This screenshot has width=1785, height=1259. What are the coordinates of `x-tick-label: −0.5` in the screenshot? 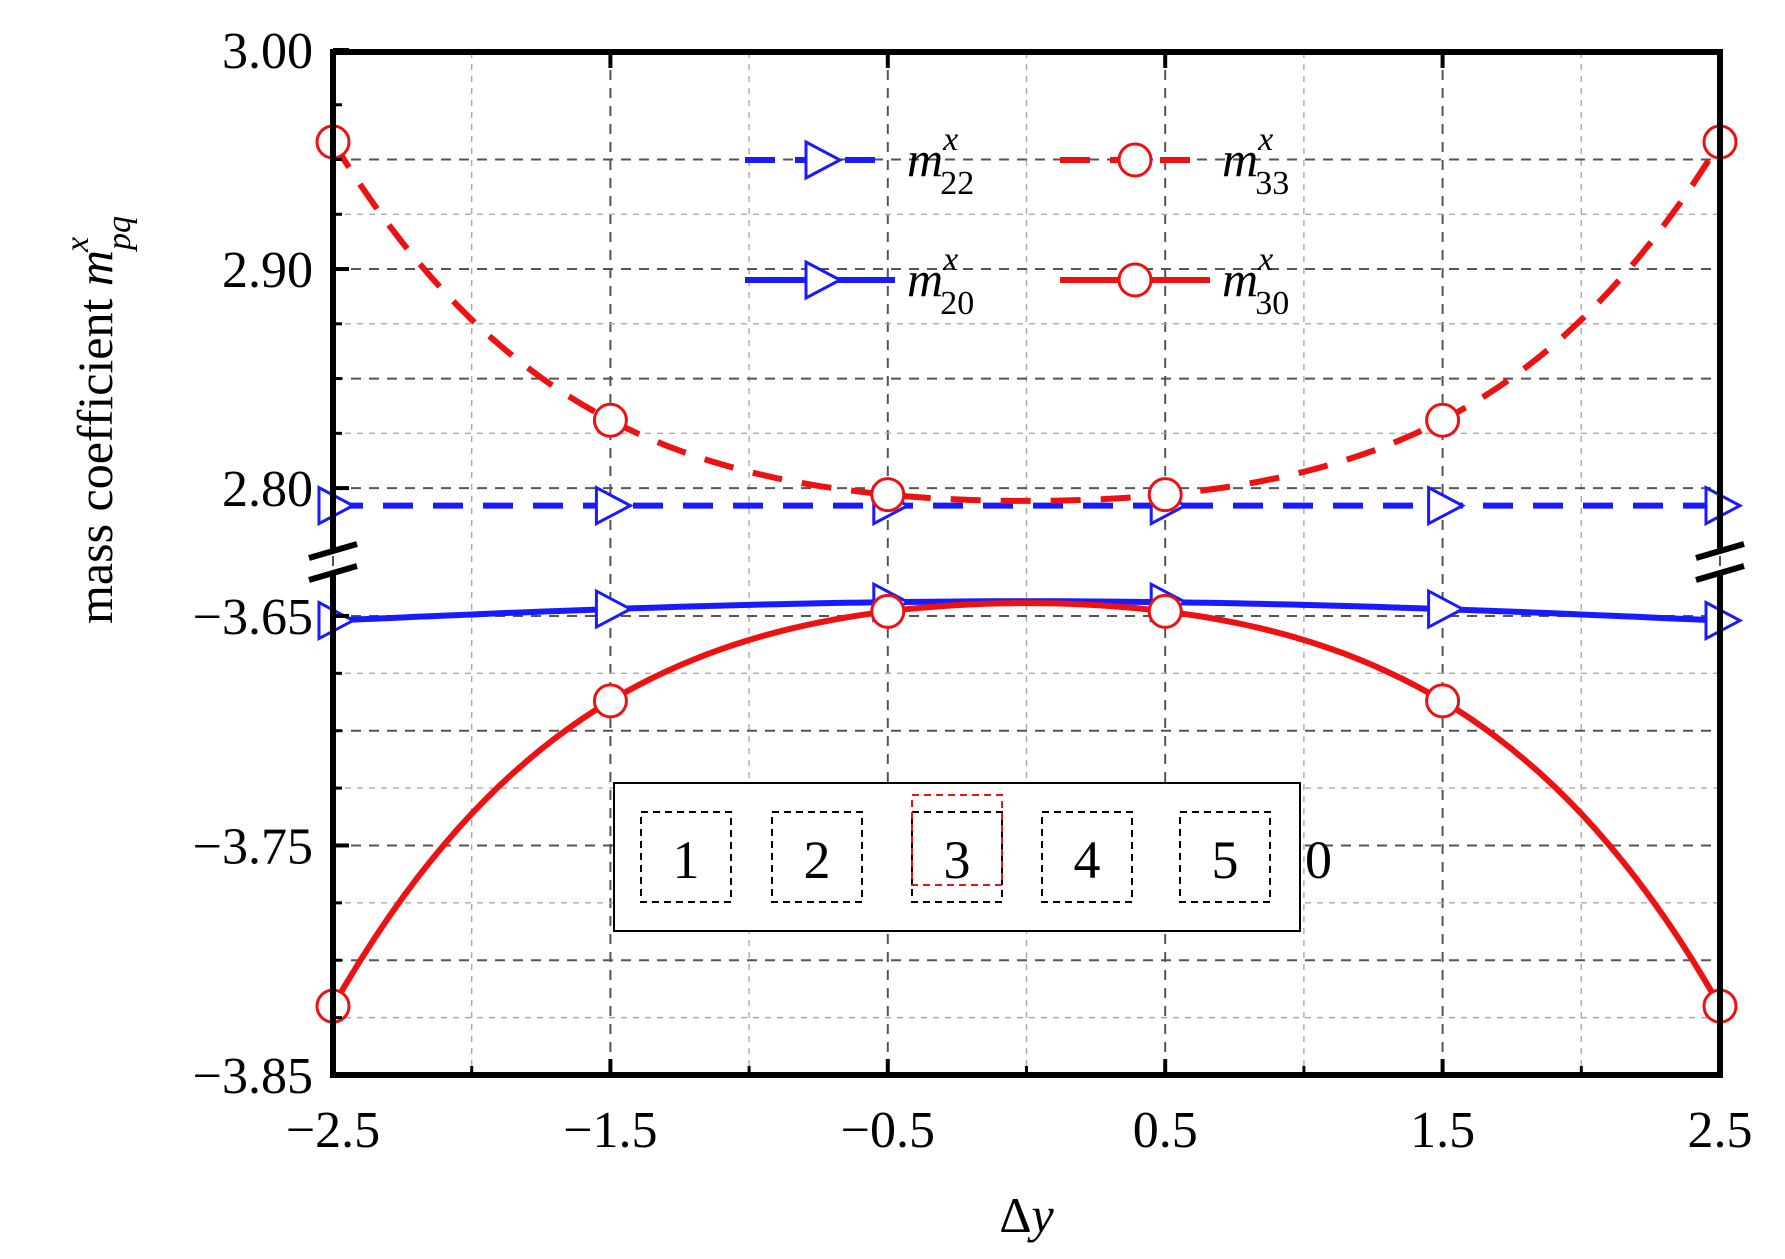 It's located at (888, 1130).